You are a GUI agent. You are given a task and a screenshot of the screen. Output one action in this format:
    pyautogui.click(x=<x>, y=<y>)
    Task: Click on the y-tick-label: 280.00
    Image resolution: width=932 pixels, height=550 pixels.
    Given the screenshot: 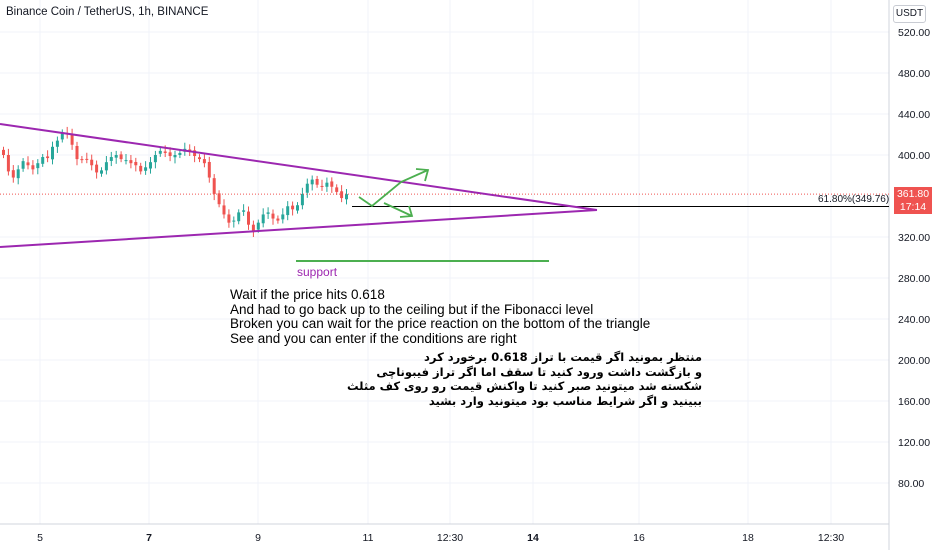 What is the action you would take?
    pyautogui.click(x=914, y=279)
    